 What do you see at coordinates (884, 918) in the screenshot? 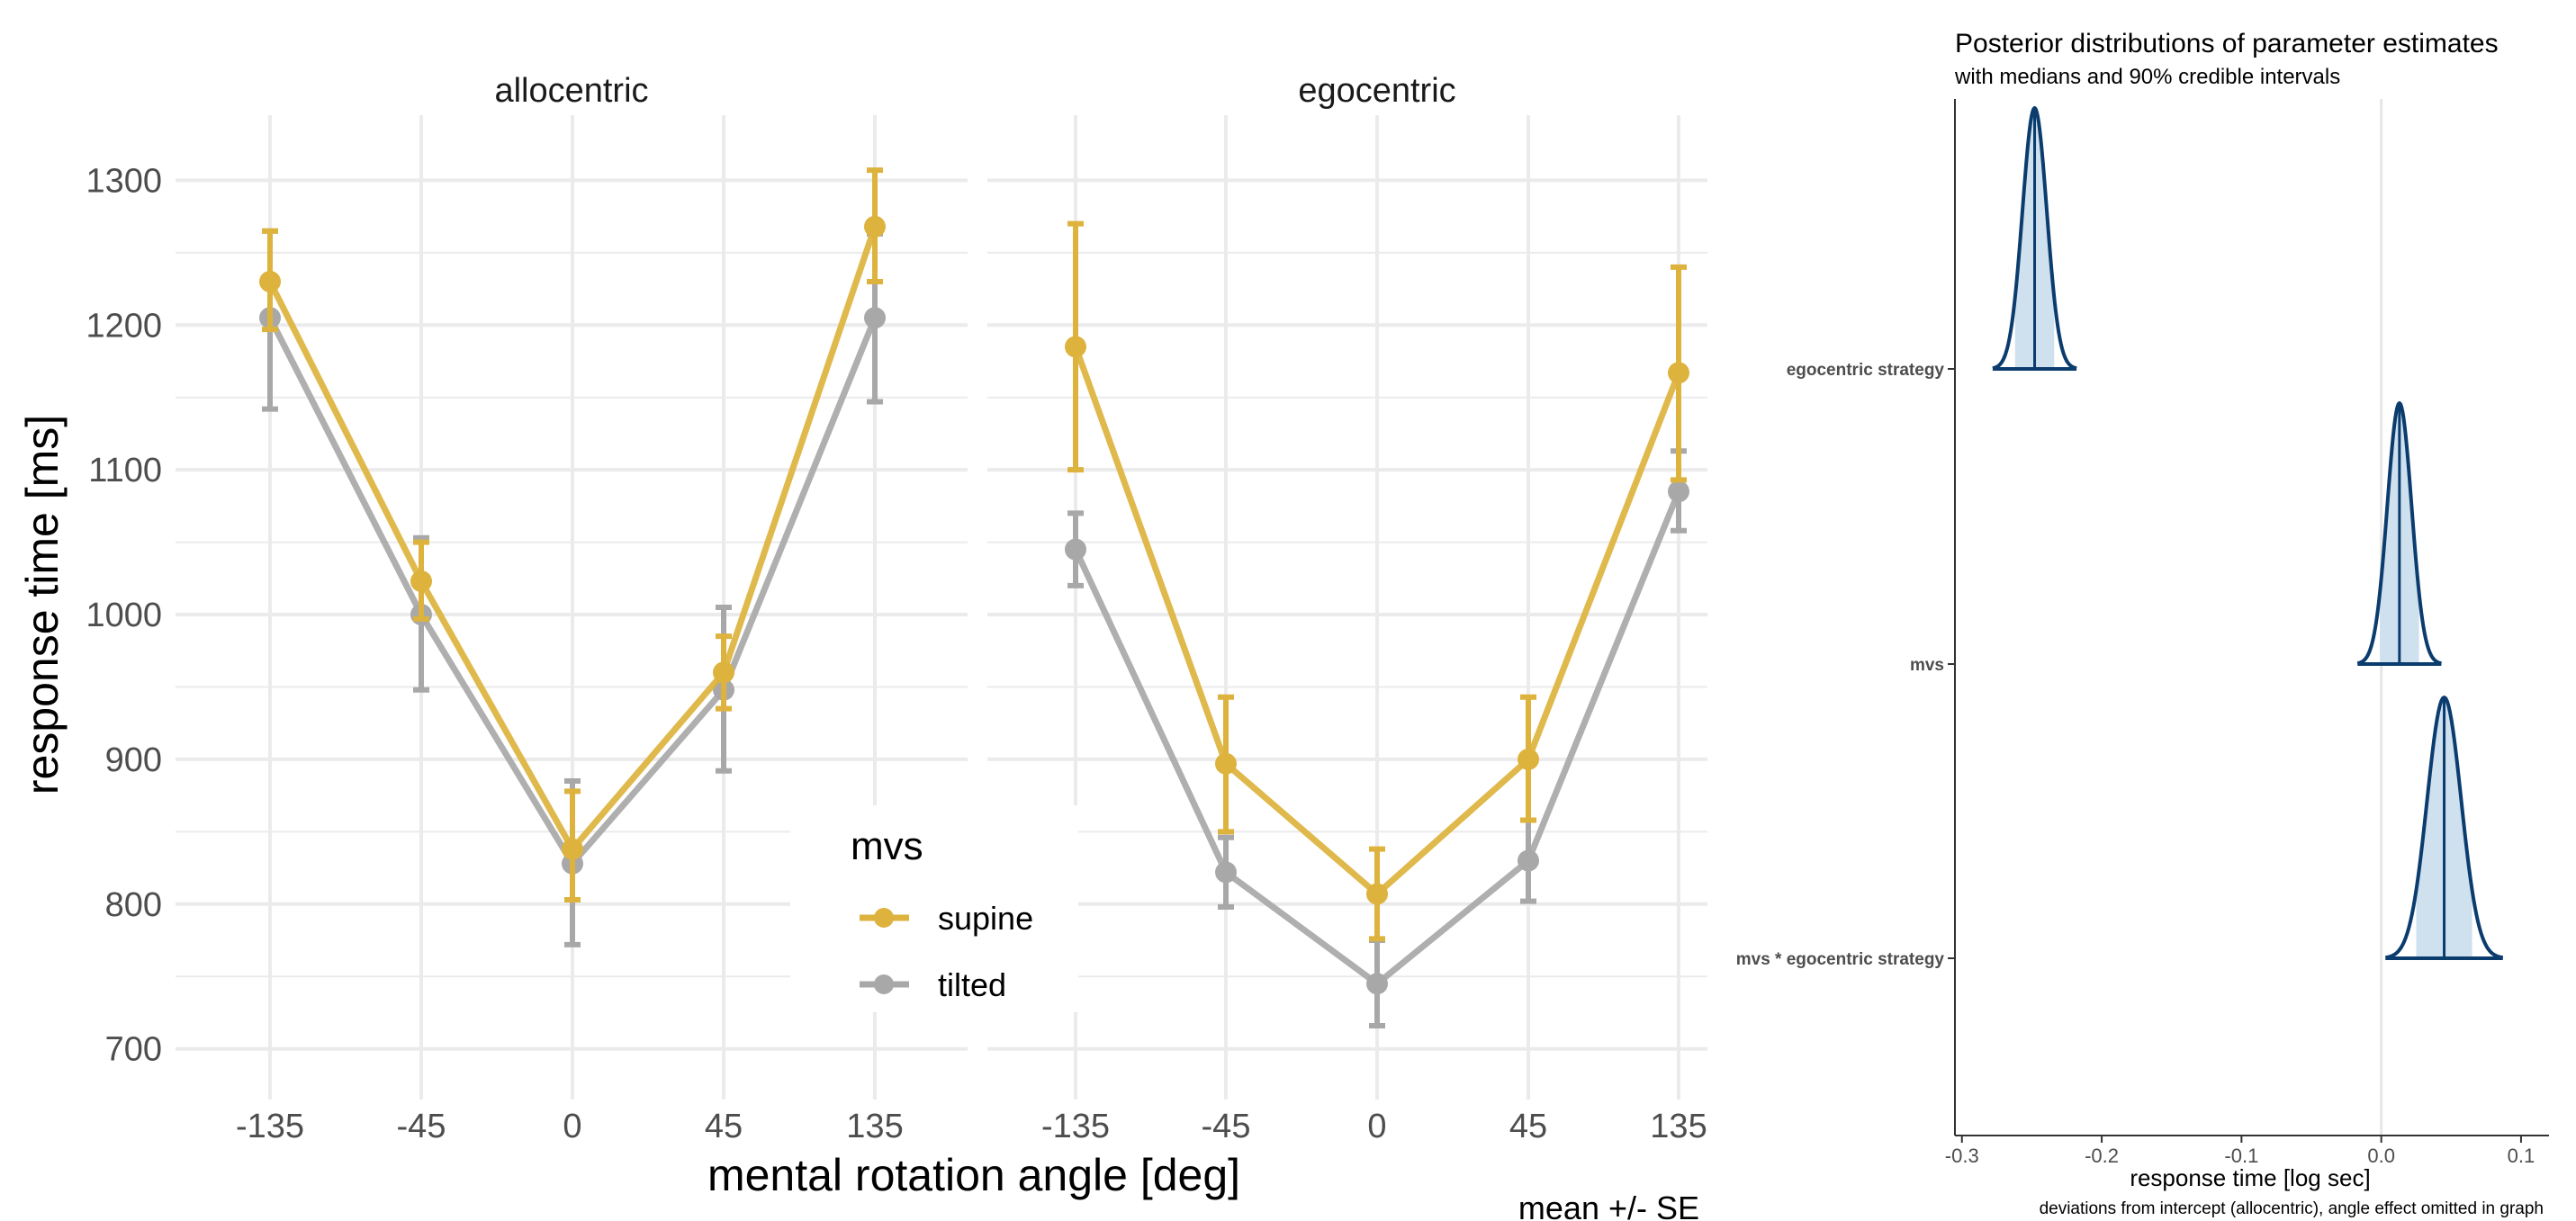
I see `legend-key-supine-point` at bounding box center [884, 918].